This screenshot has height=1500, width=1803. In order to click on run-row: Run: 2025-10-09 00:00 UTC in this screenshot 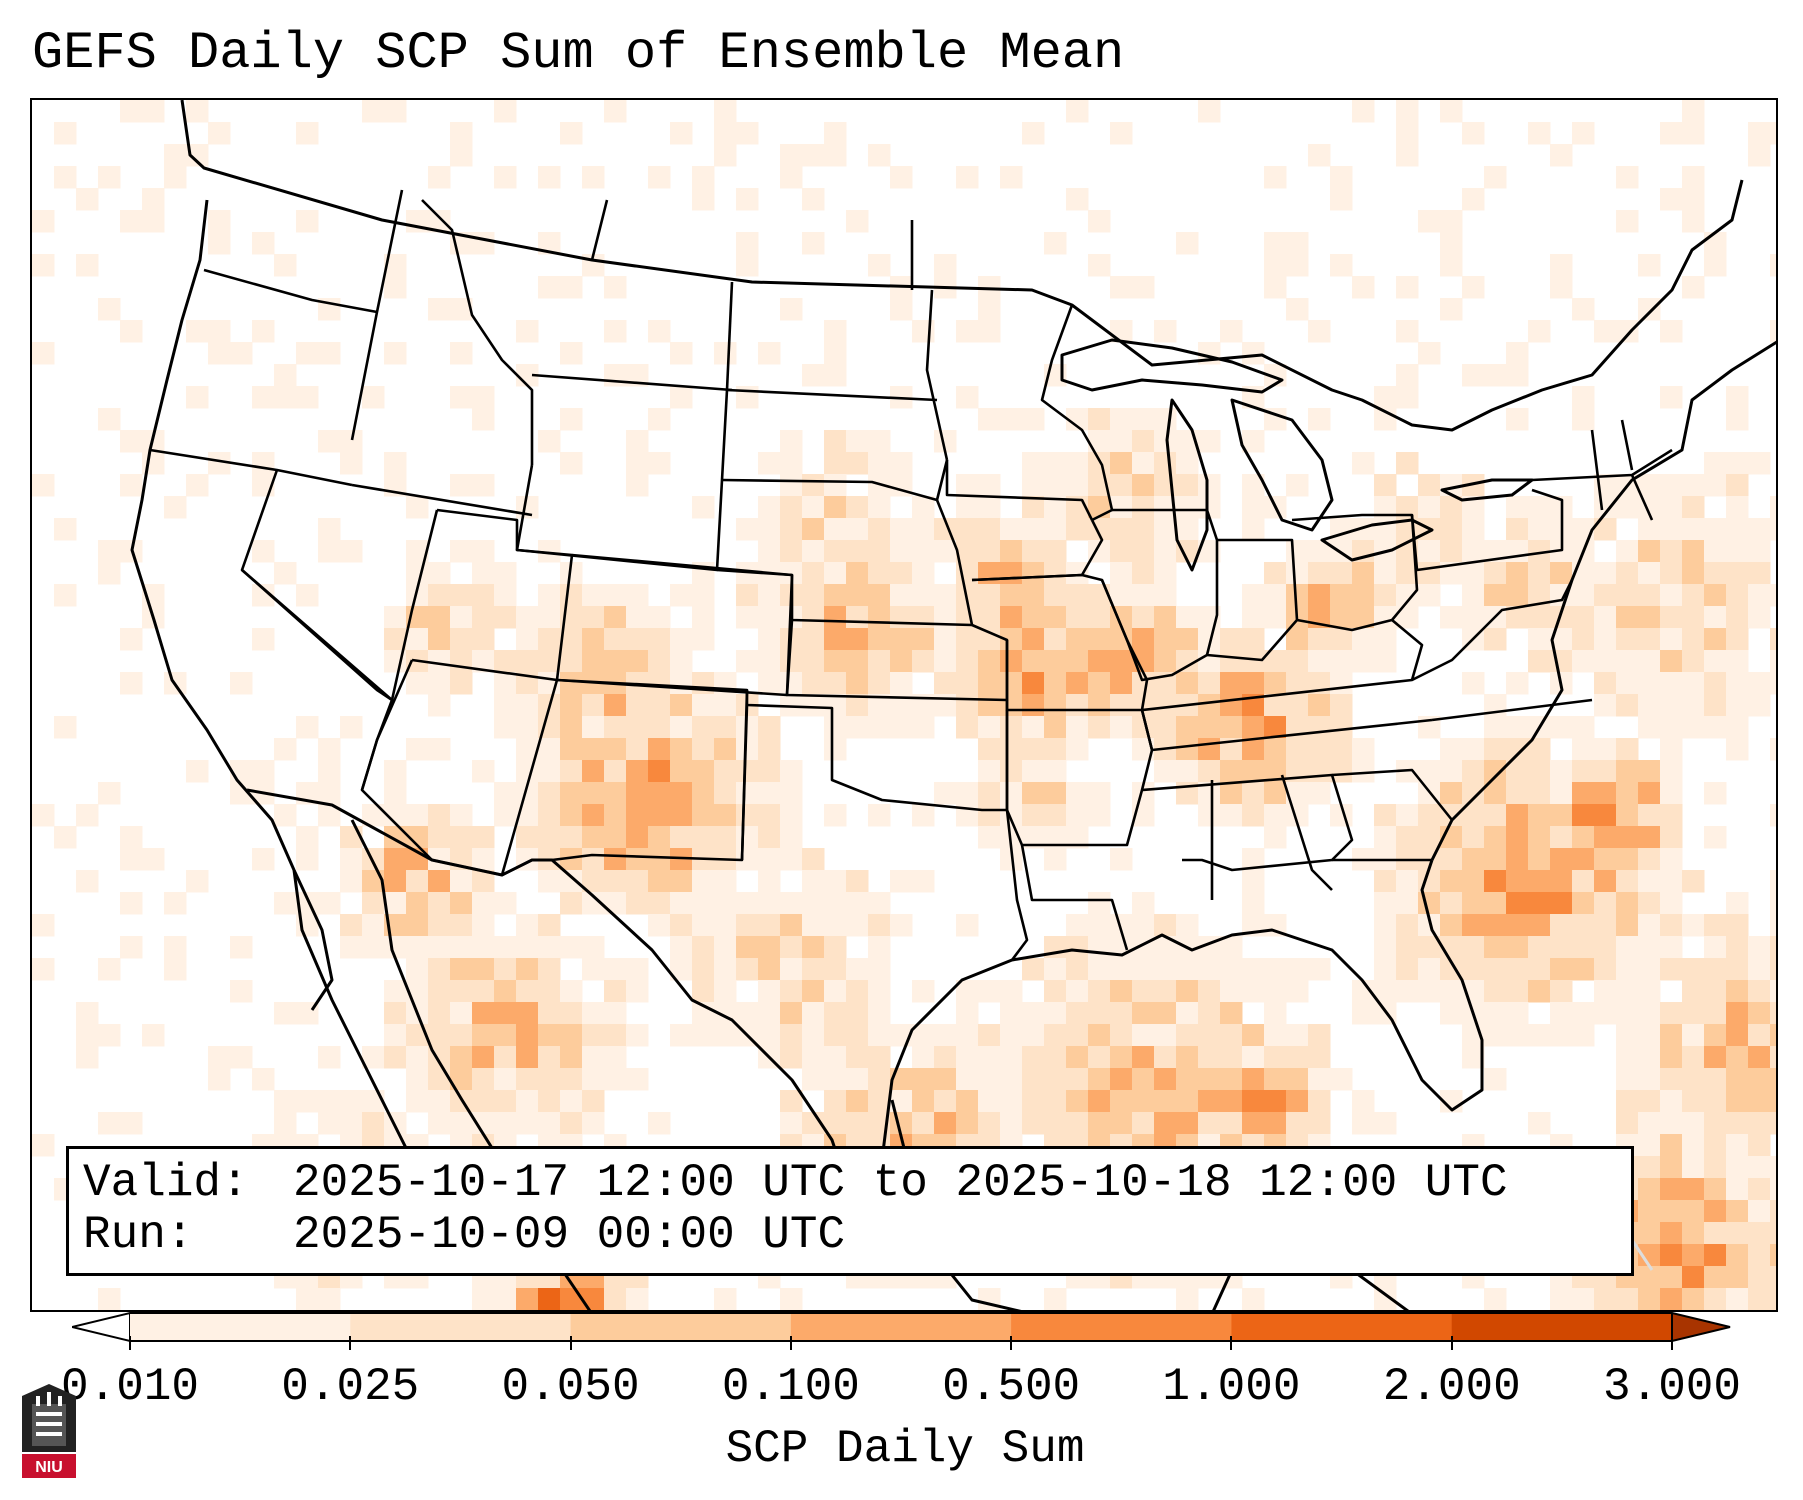, I will do `click(850, 1235)`.